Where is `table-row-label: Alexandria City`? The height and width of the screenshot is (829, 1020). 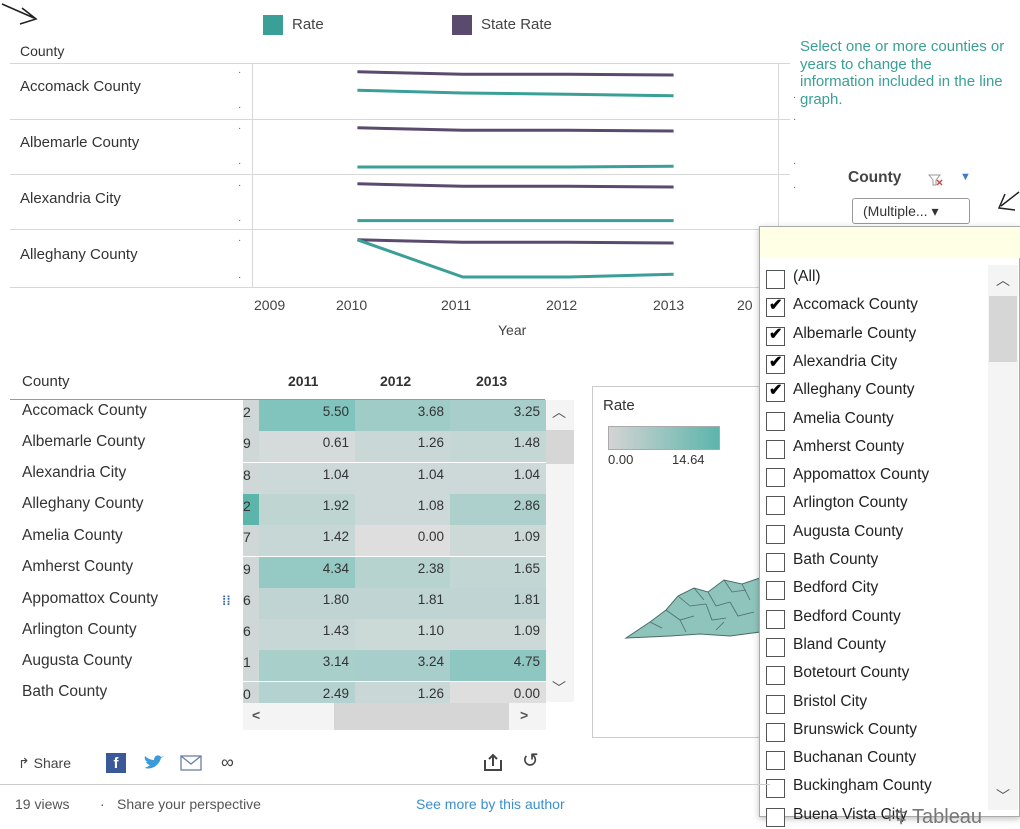 table-row-label: Alexandria City is located at coordinates (74, 472).